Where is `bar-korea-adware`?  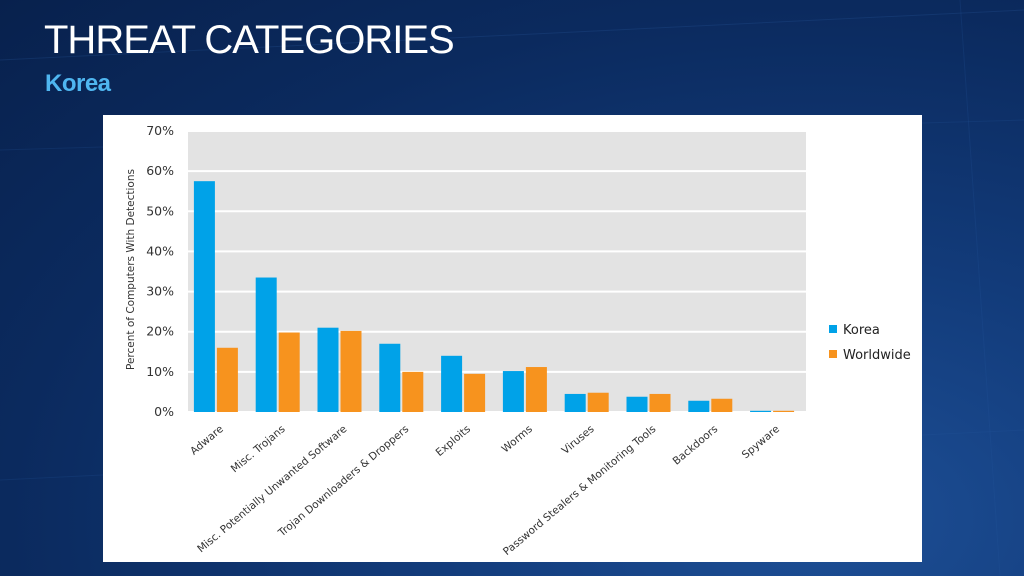
bar-korea-adware is located at coordinates (204, 296).